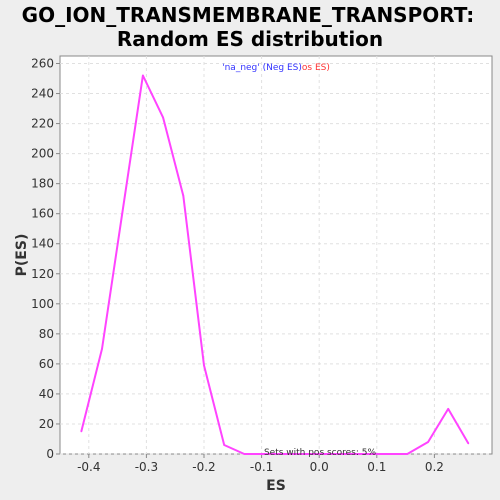  Describe the element at coordinates (316, 68) in the screenshot. I see `legend-pos: os ES)` at that location.